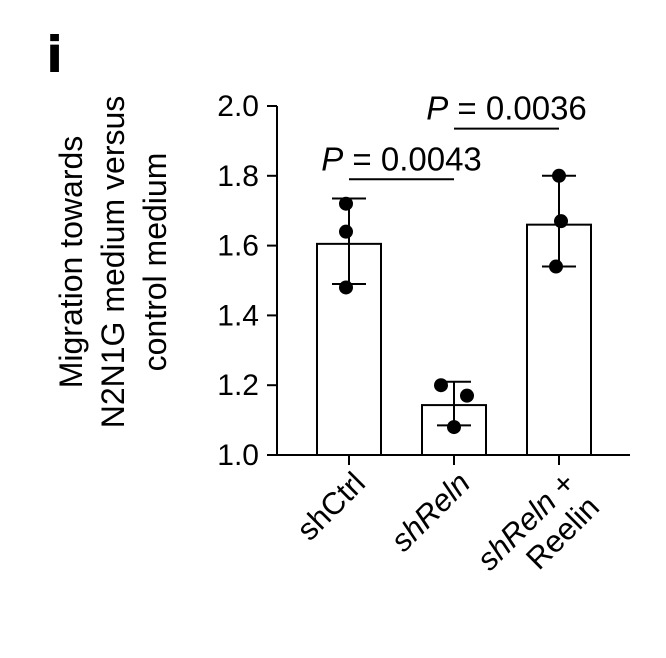 The height and width of the screenshot is (658, 666). I want to click on panel-letter: i, so click(54, 55).